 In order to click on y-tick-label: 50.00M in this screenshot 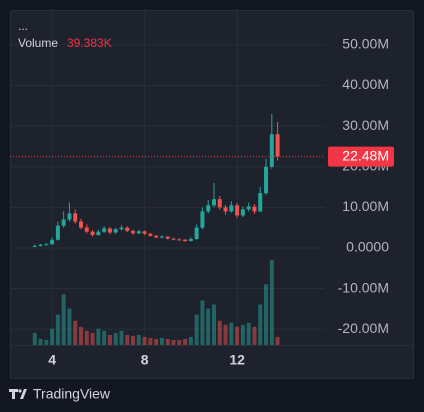, I will do `click(365, 44)`.